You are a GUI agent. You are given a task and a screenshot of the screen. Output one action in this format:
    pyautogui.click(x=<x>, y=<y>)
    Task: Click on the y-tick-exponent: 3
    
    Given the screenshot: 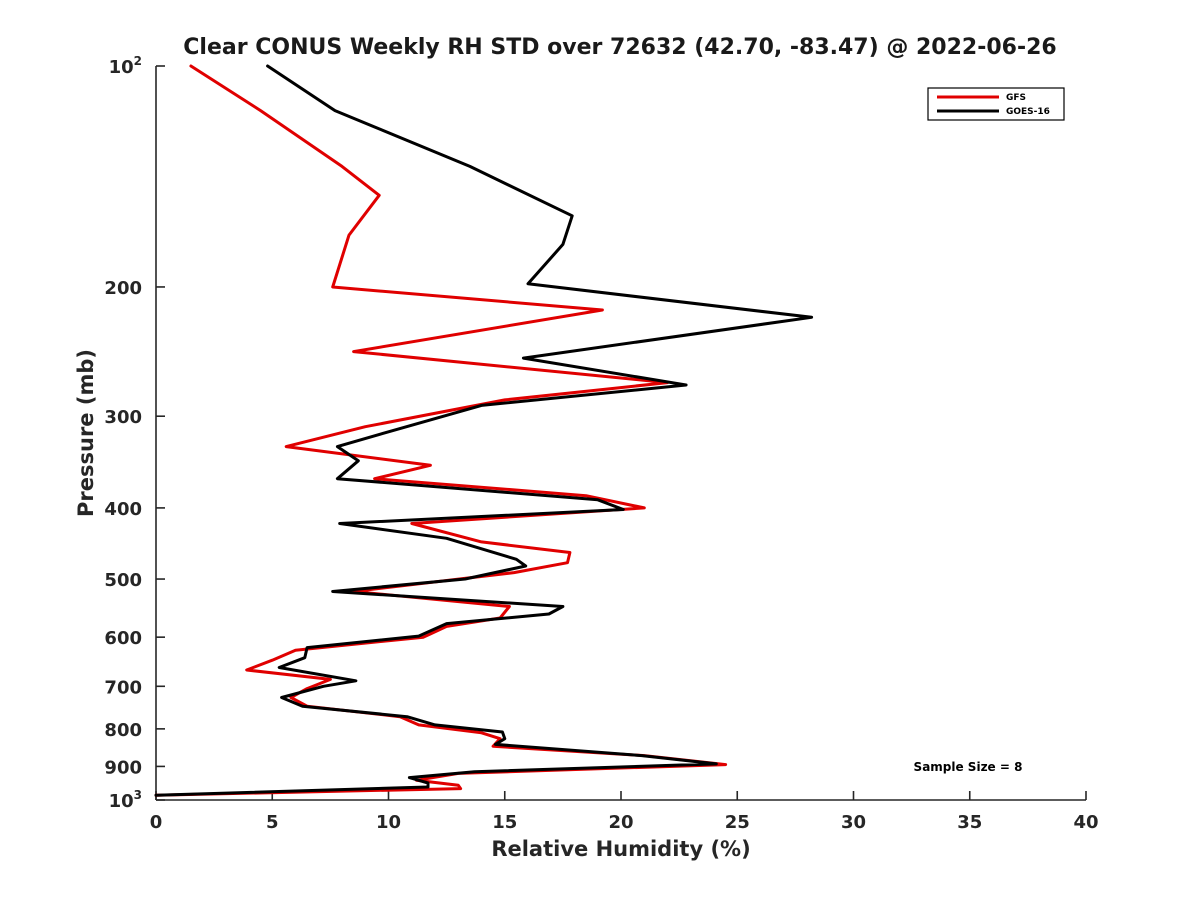 What is the action you would take?
    pyautogui.click(x=138, y=795)
    